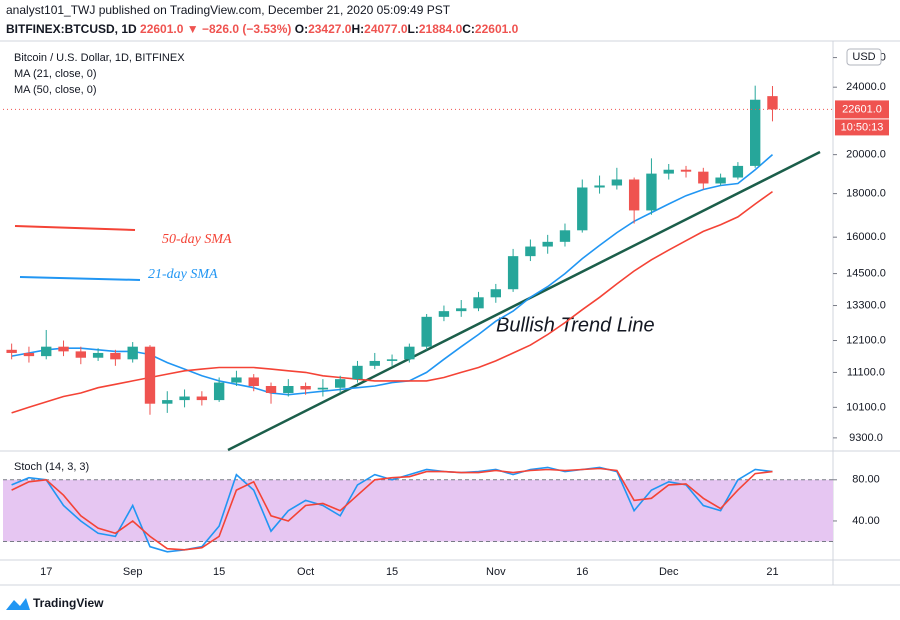  I want to click on ohlc-label: C:, so click(468, 29).